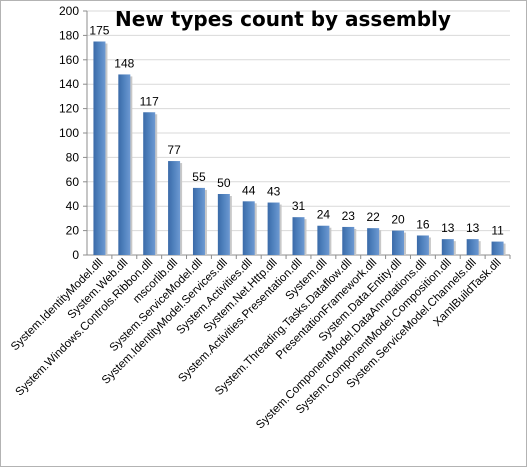 Image resolution: width=527 pixels, height=467 pixels. Describe the element at coordinates (69, 84) in the screenshot. I see `y-tick-label: 140` at that location.